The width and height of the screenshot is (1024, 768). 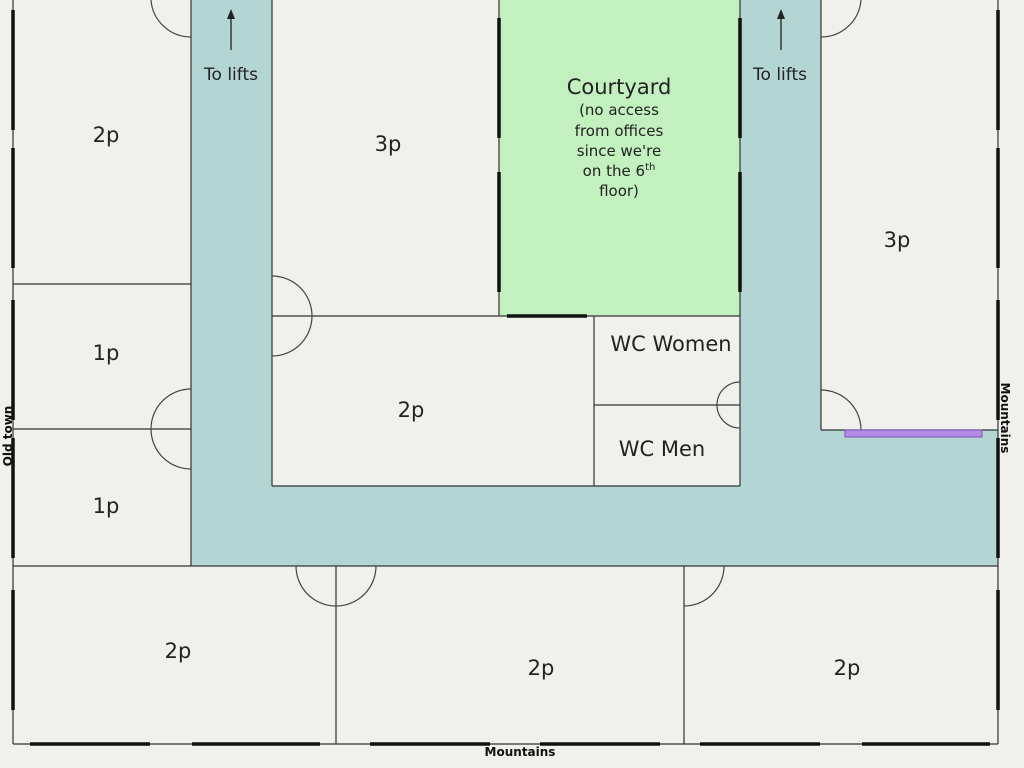 What do you see at coordinates (231, 283) in the screenshot?
I see `corridor-left` at bounding box center [231, 283].